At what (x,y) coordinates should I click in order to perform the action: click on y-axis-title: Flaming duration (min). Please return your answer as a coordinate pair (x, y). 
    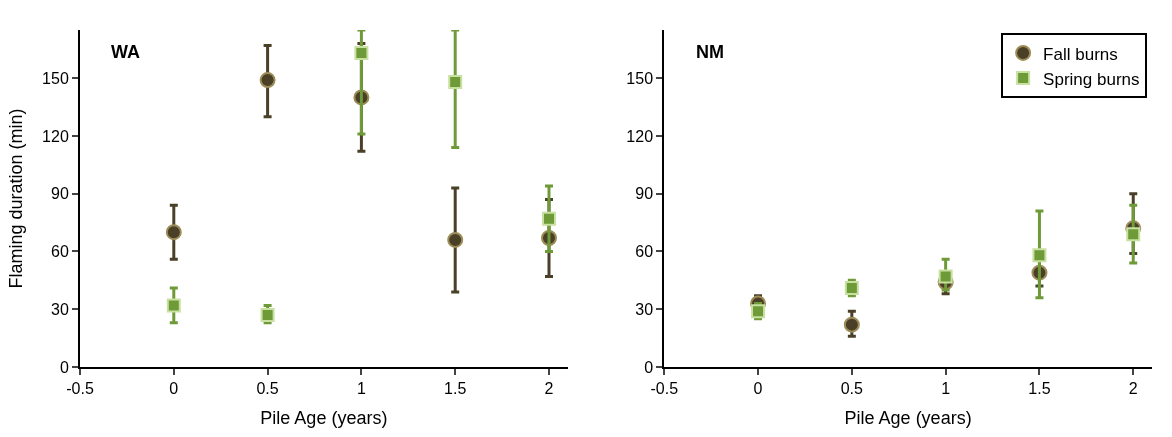
    Looking at the image, I should click on (15, 198).